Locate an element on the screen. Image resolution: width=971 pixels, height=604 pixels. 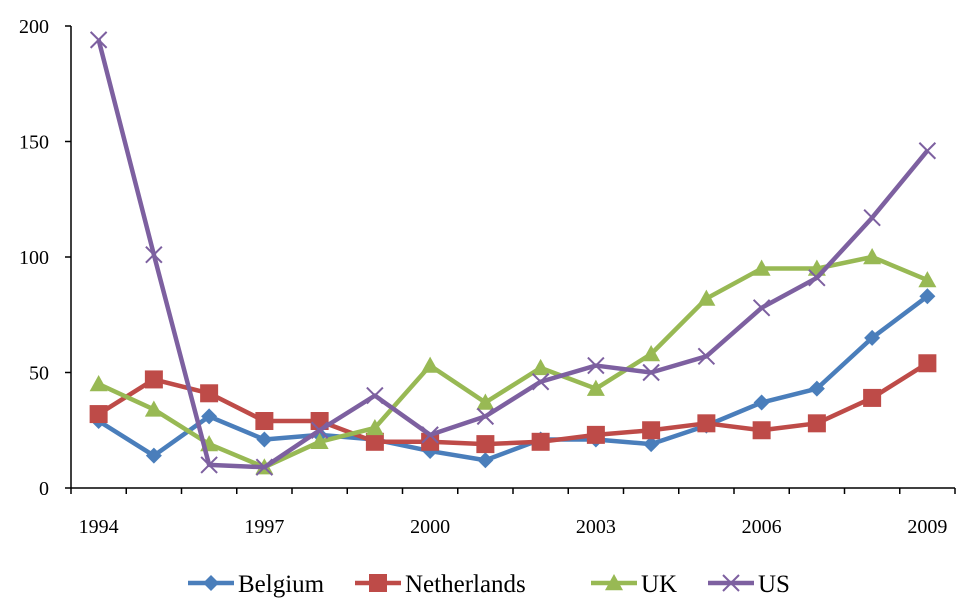
y-tick-label: 100 is located at coordinates (34, 258).